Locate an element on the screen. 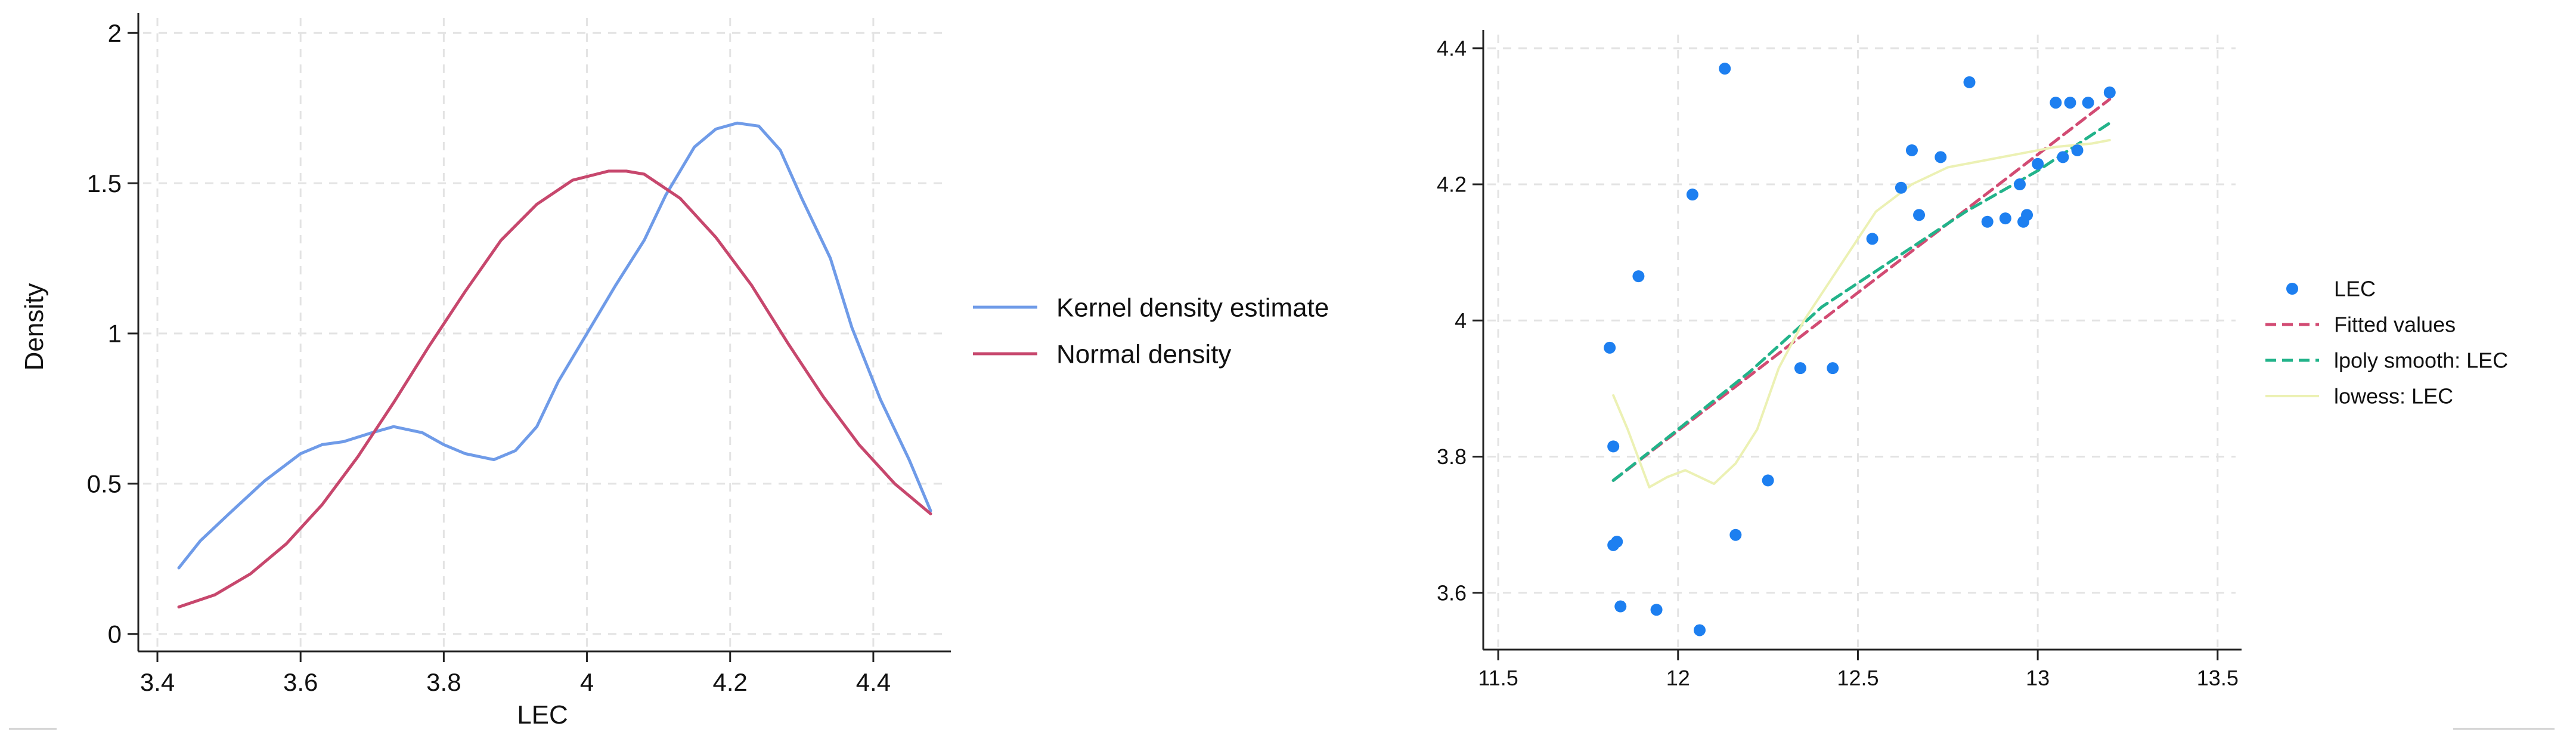 The width and height of the screenshot is (2576, 754). left-x-tick-label: 3.8 is located at coordinates (443, 682).